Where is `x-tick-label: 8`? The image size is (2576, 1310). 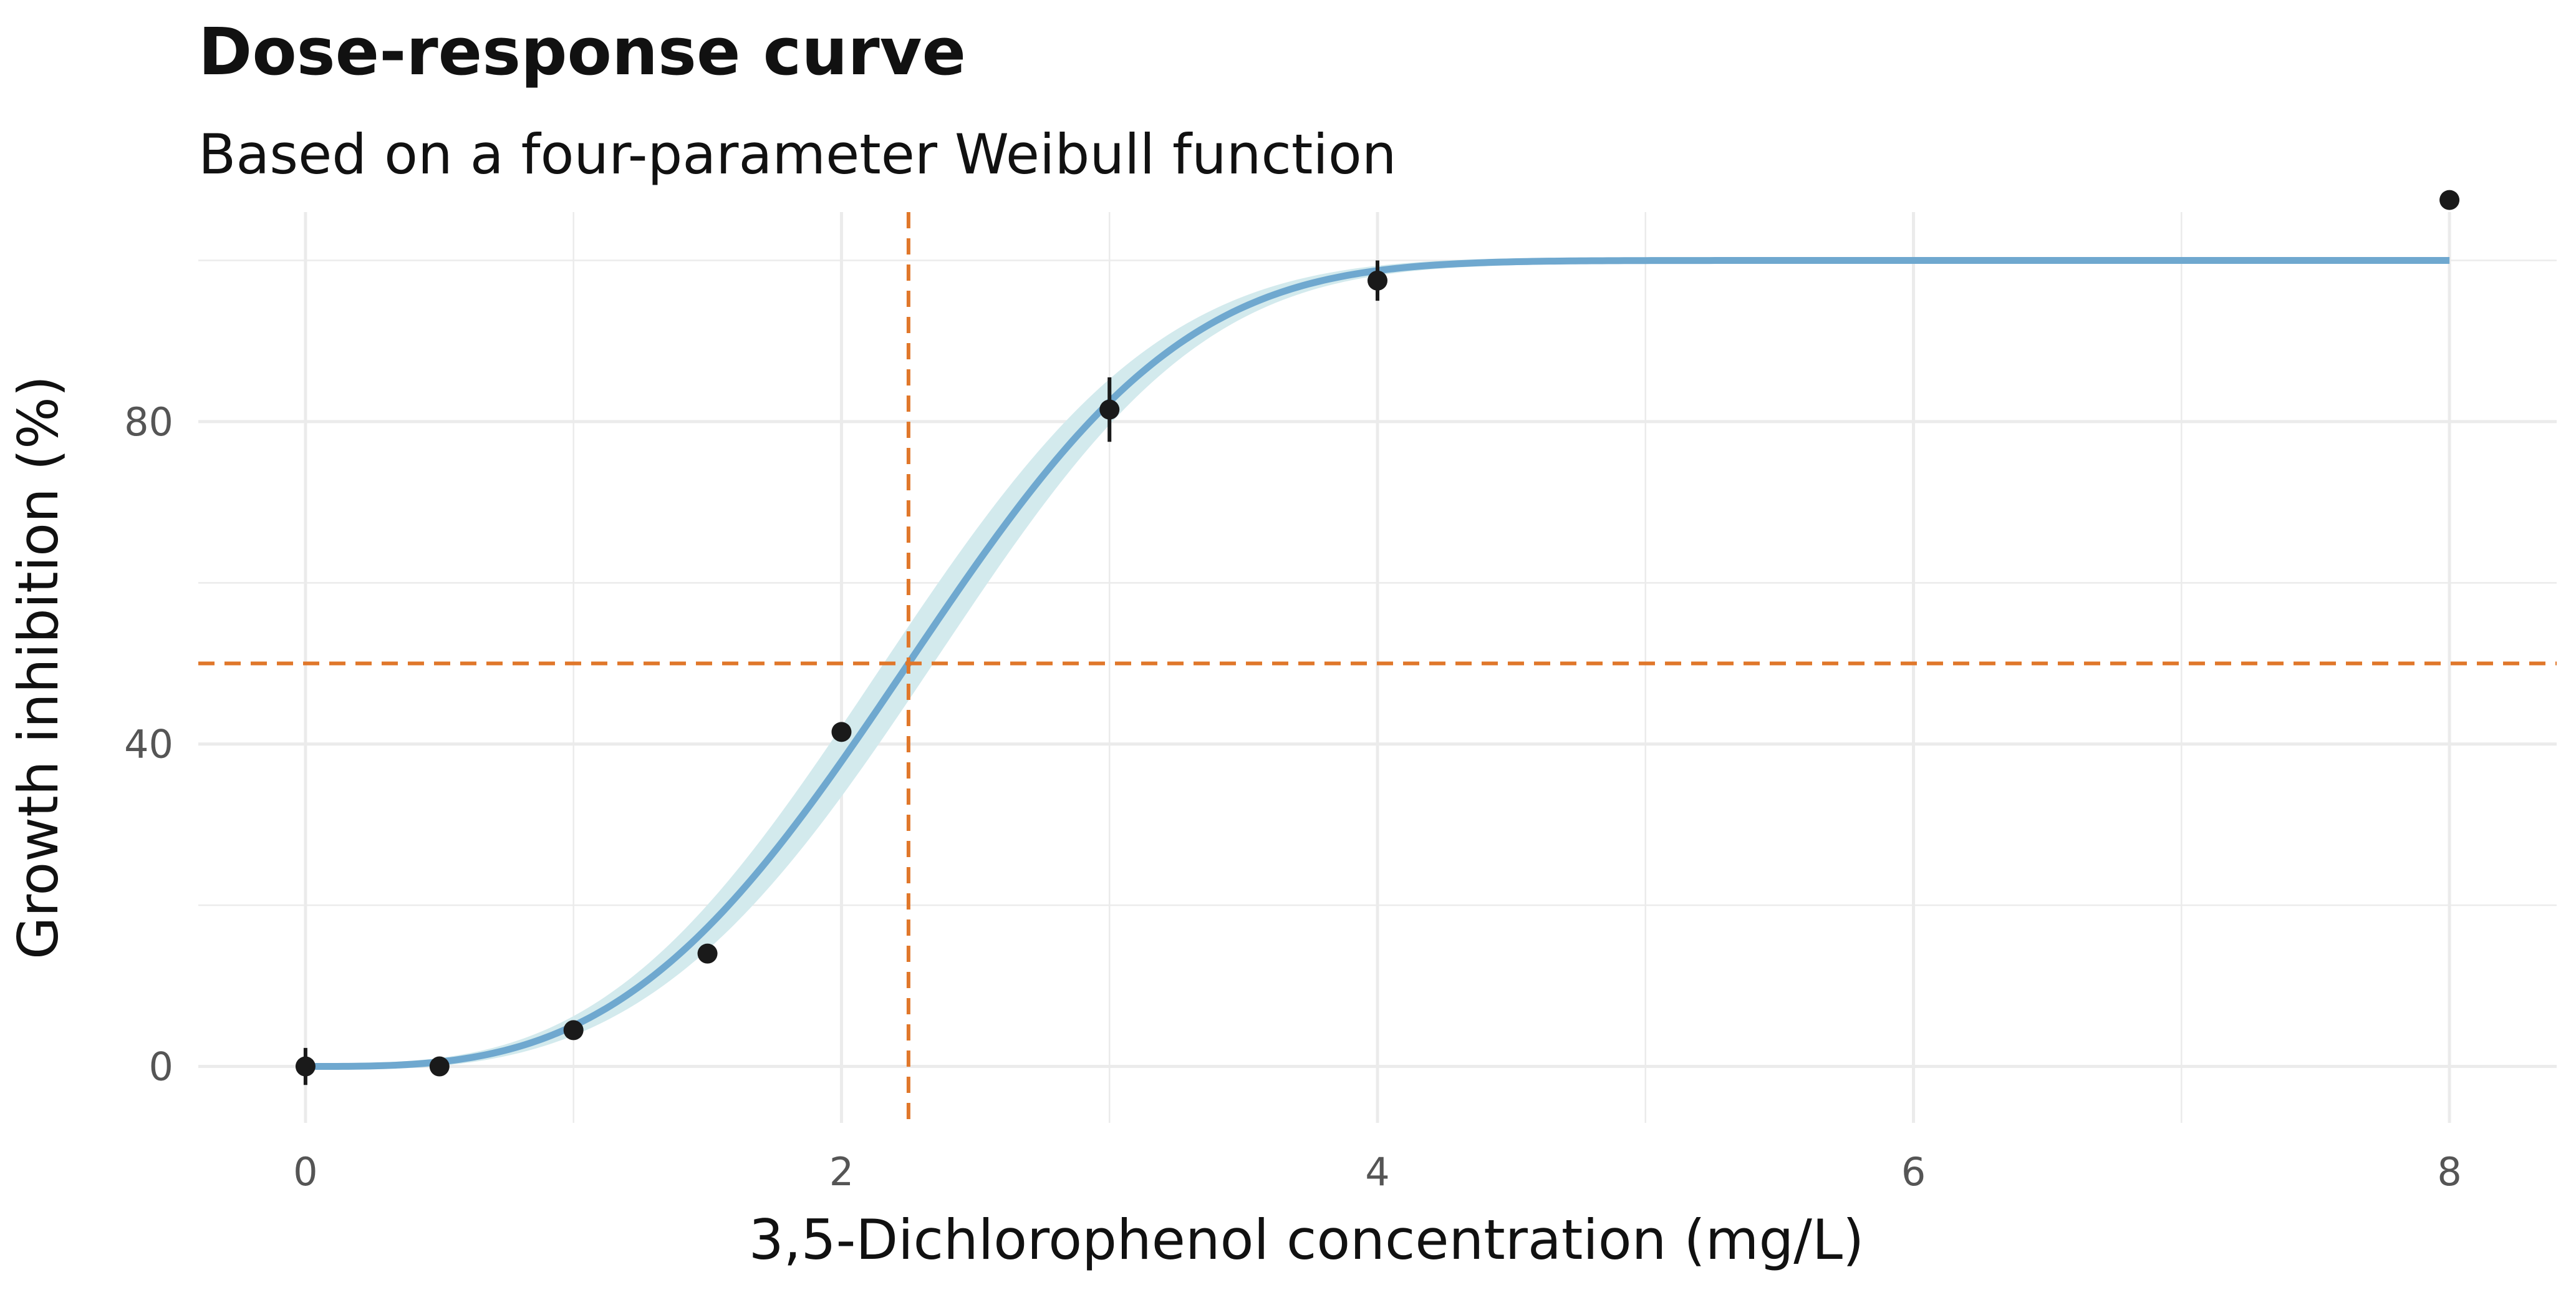 x-tick-label: 8 is located at coordinates (2449, 1172).